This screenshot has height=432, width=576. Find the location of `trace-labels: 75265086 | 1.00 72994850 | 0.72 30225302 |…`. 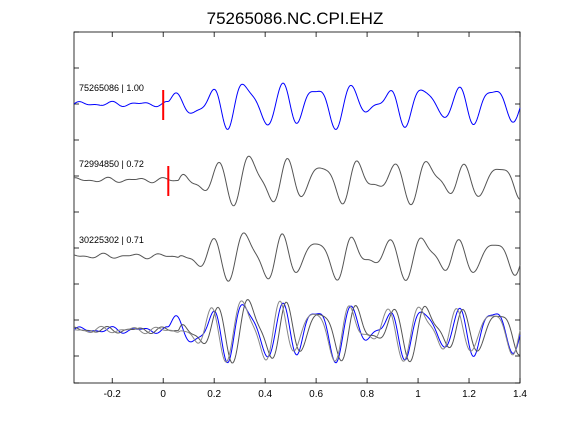

trace-labels: 75265086 | 1.00 72994850 | 0.72 30225302 |… is located at coordinates (111, 164).